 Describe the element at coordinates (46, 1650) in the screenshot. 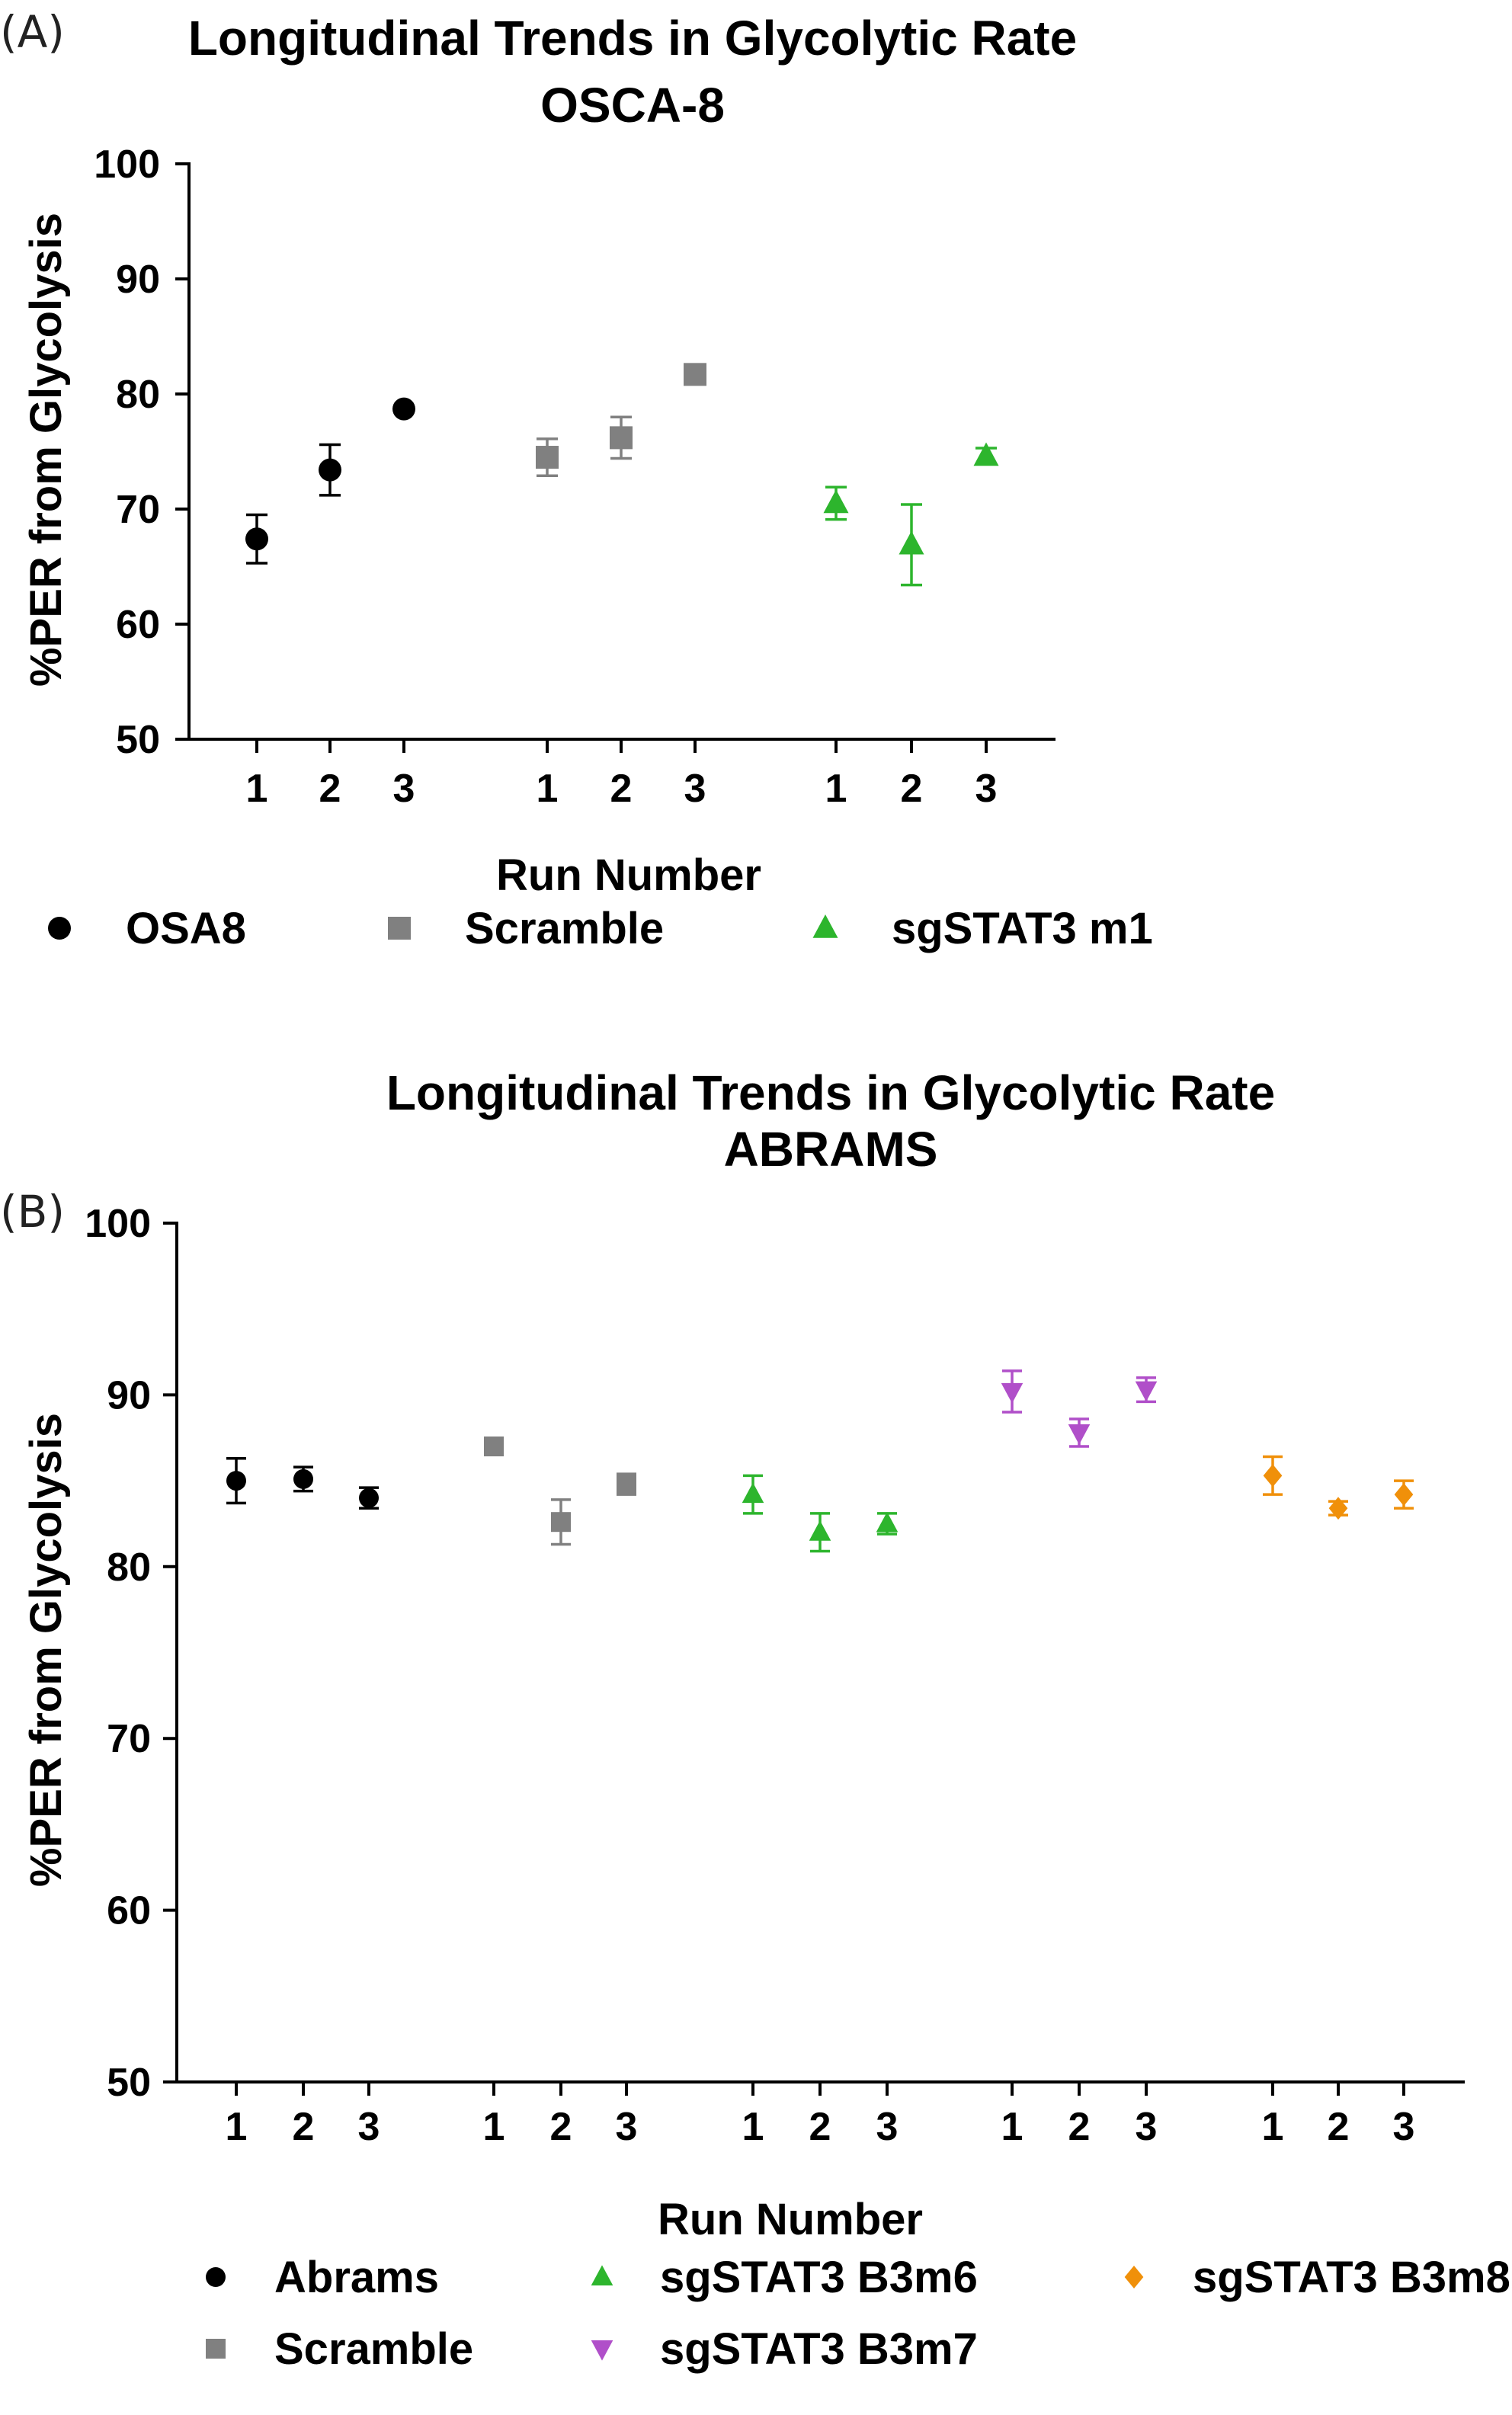

I see `panel-b-y-axis-label: %PER from Glycolysis` at that location.